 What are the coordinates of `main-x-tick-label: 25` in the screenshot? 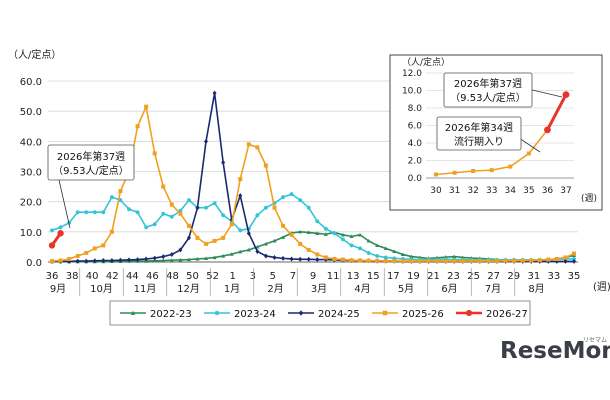 It's located at (473, 276).